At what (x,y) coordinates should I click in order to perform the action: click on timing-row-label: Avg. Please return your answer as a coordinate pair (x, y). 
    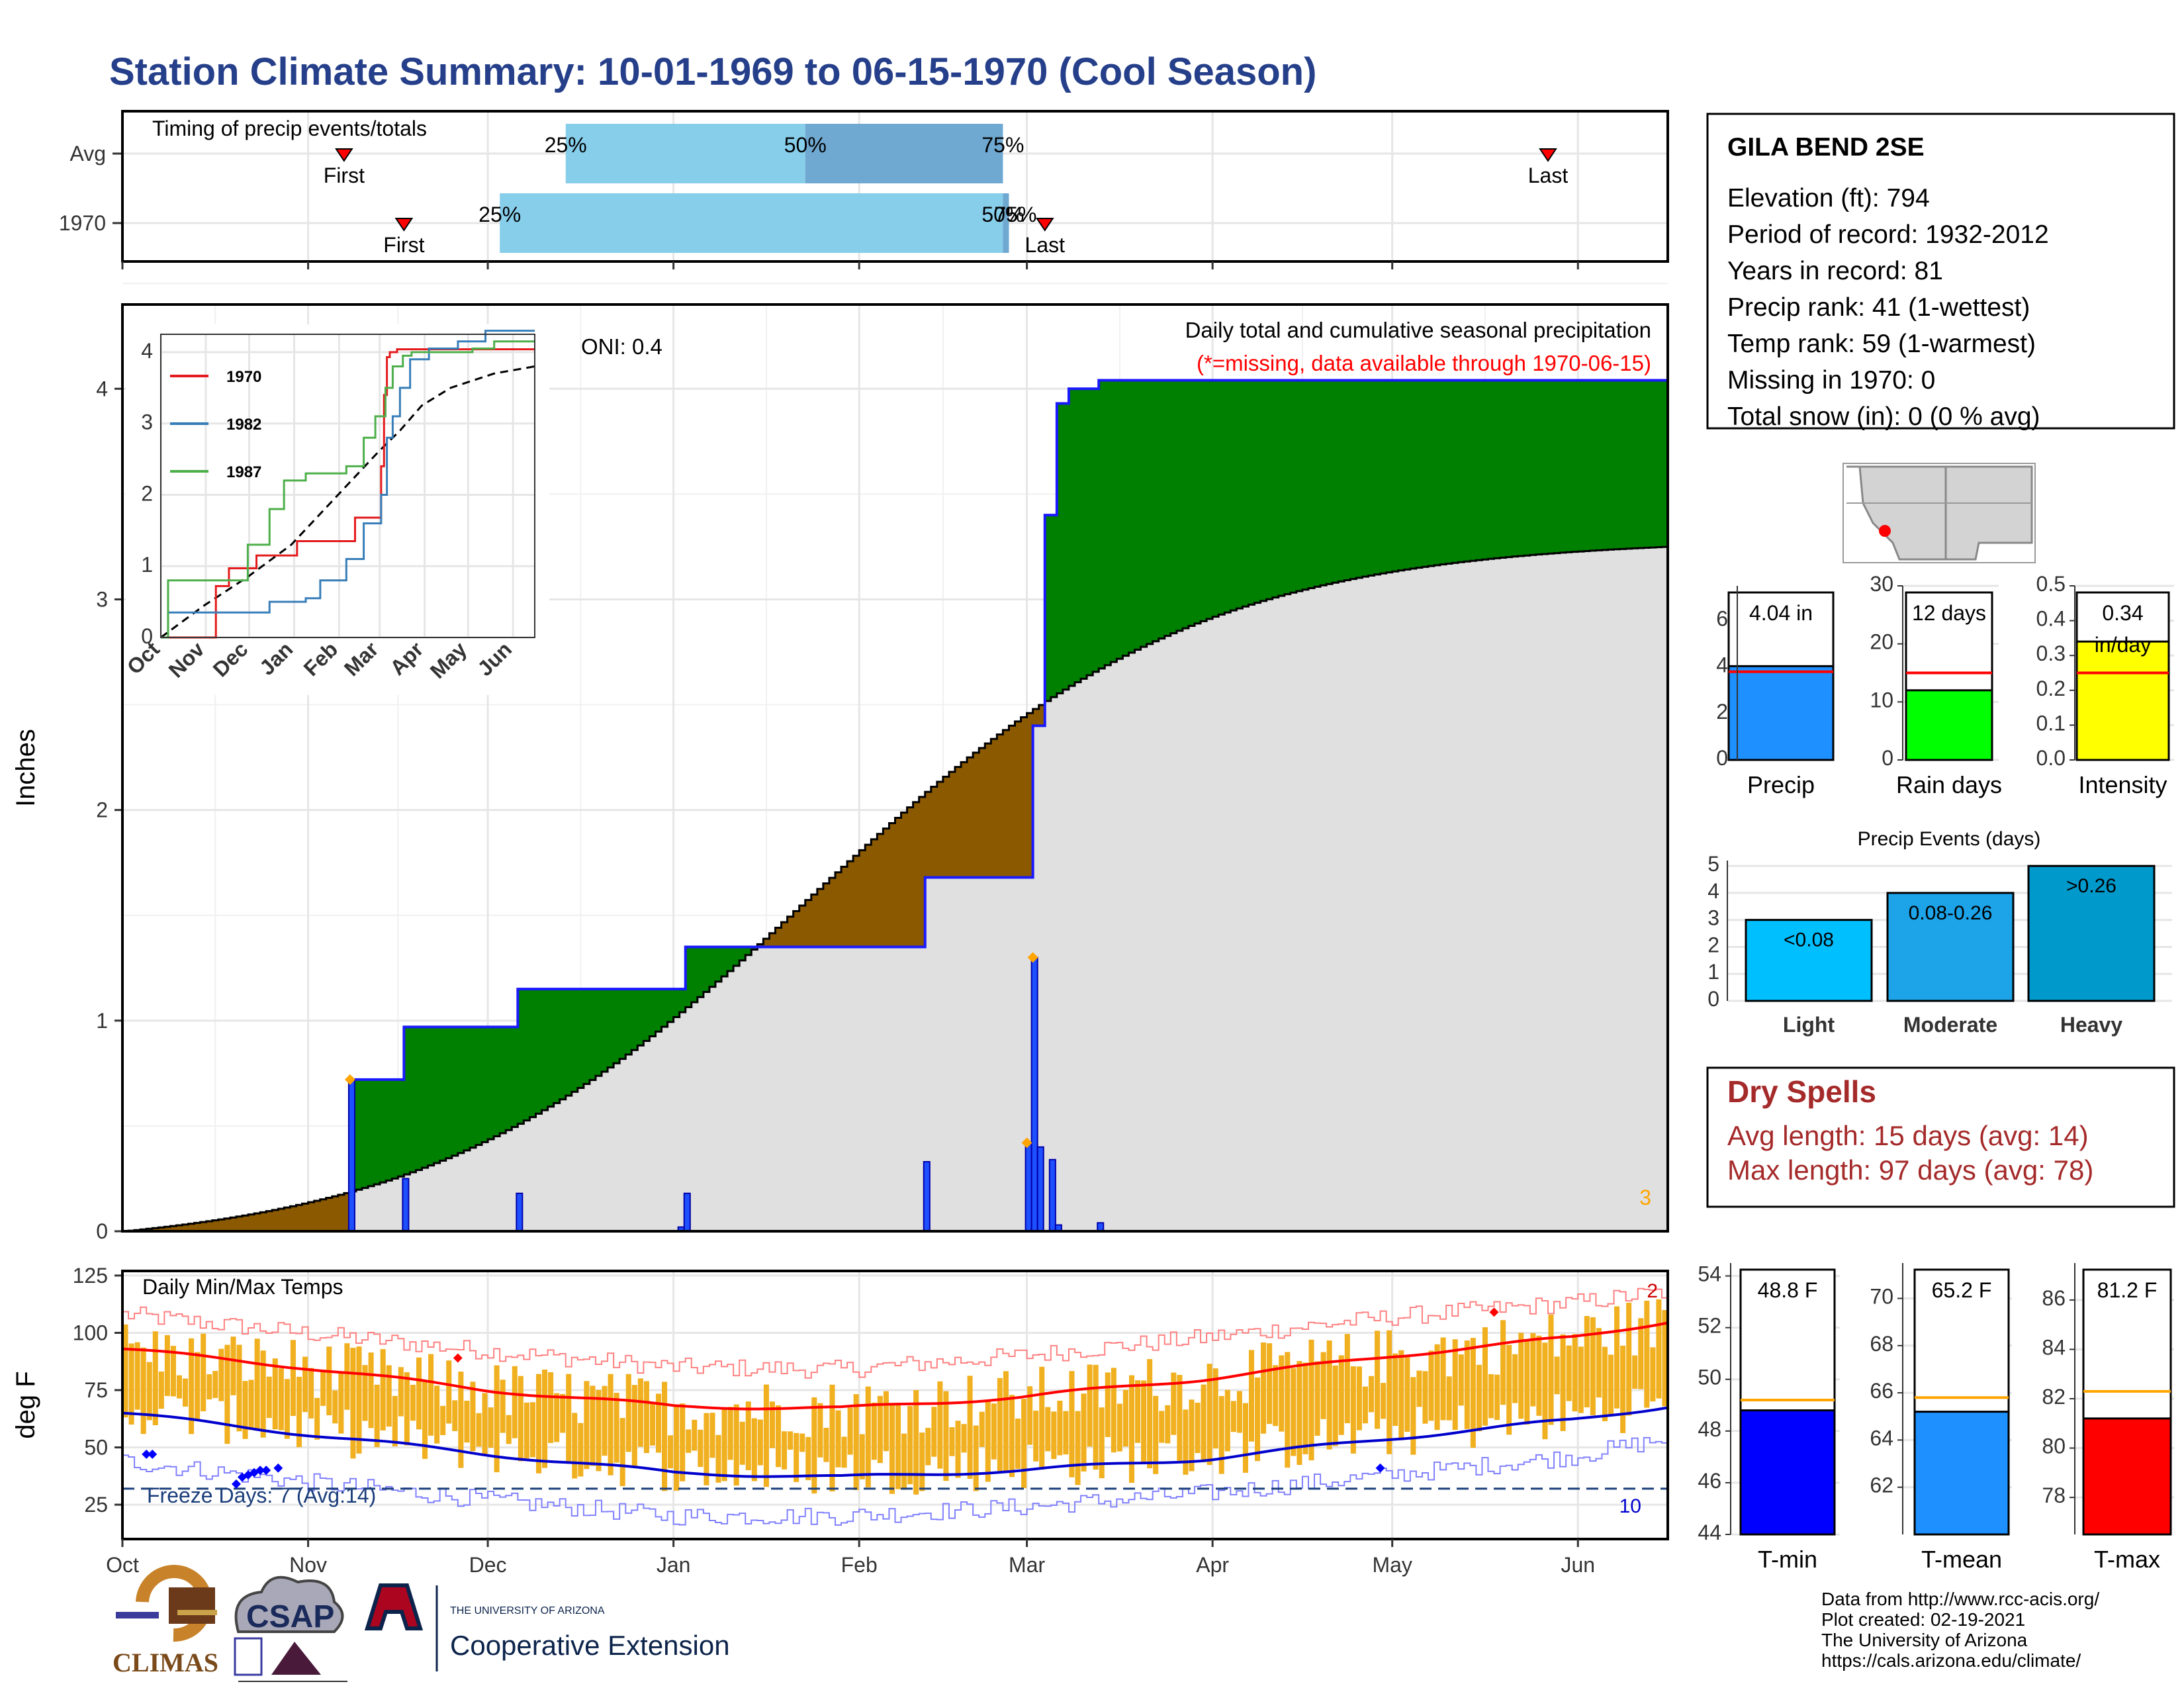
    Looking at the image, I should click on (87, 153).